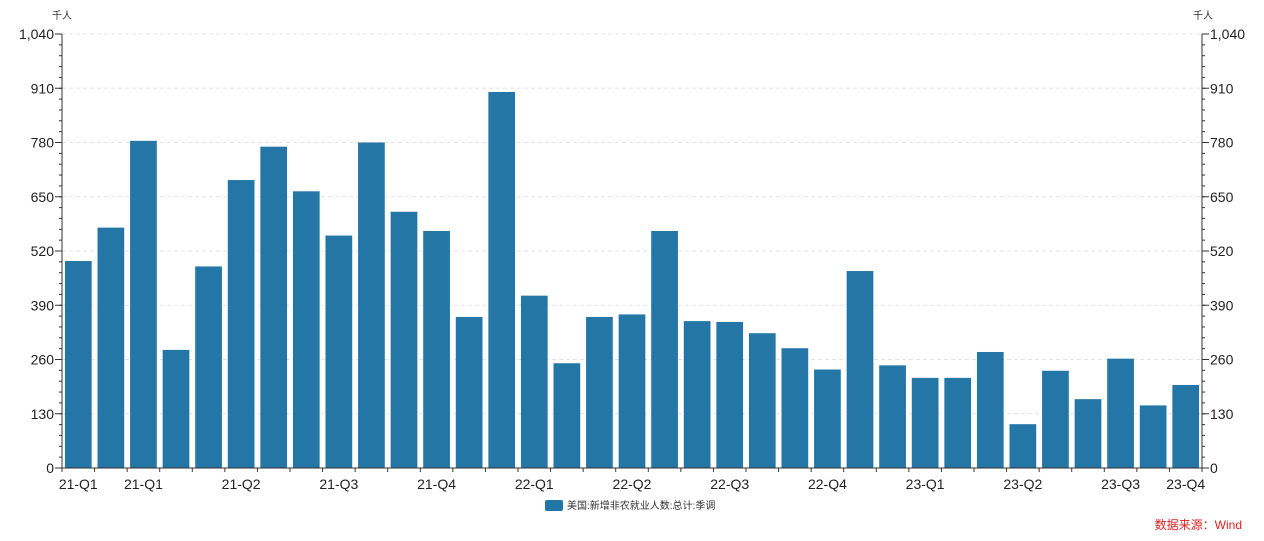 The height and width of the screenshot is (541, 1264). I want to click on y-tick-label-right: 780, so click(1222, 143).